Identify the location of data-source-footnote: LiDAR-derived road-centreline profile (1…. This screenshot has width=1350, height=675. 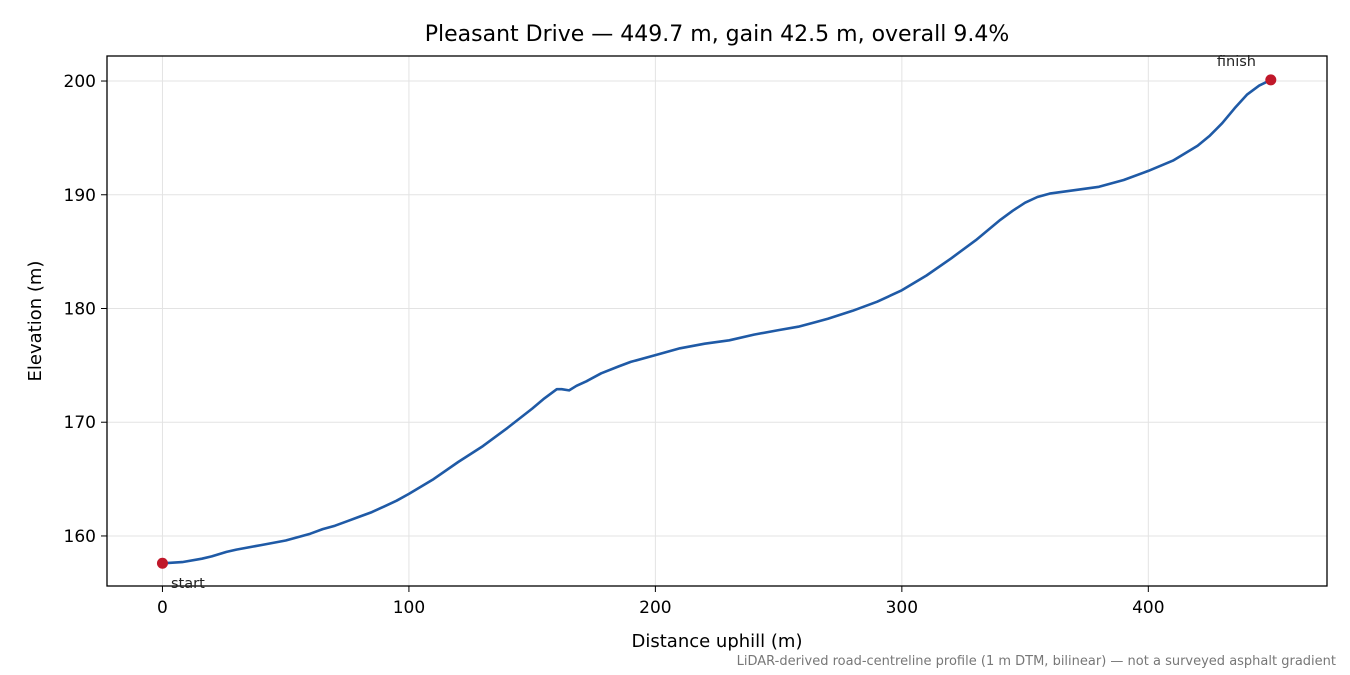
(1036, 661).